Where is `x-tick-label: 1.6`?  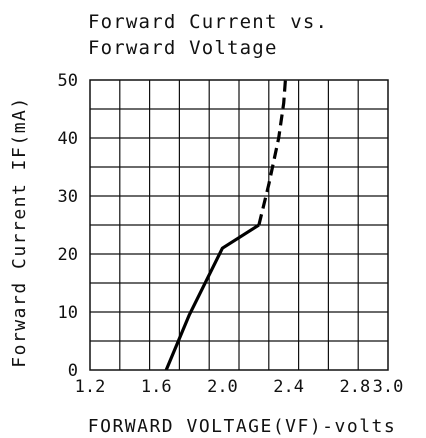 x-tick-label: 1.6 is located at coordinates (156, 387).